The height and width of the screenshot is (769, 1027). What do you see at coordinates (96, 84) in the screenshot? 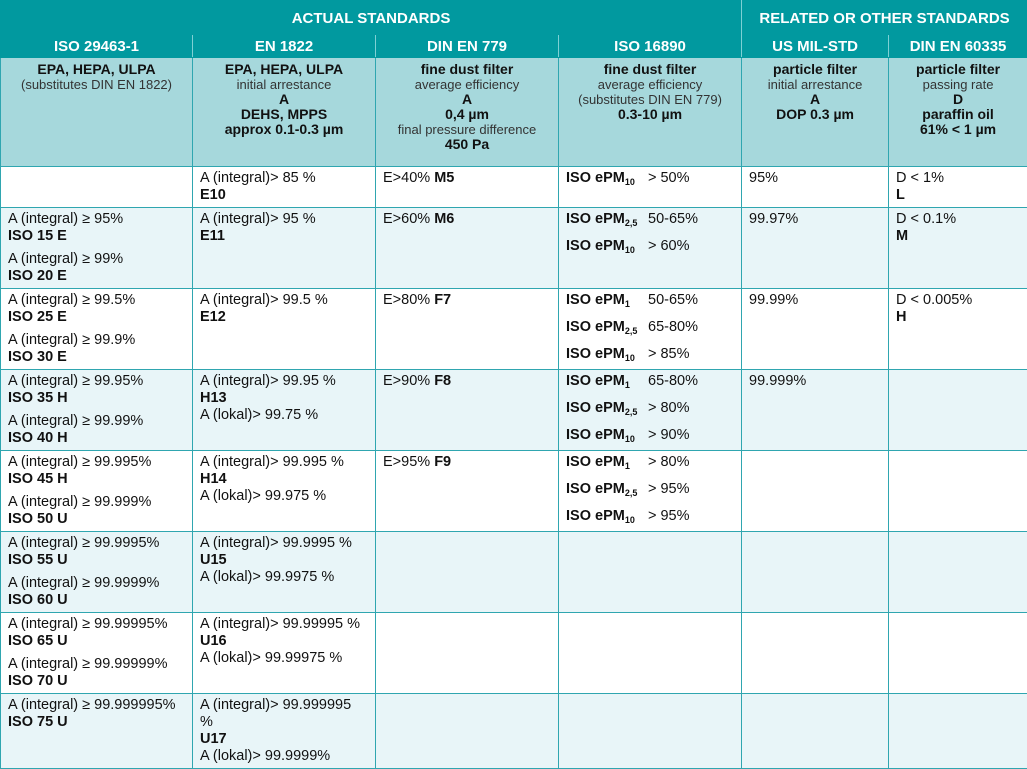
I see `description-line: (substitutes DIN EN 1822)` at bounding box center [96, 84].